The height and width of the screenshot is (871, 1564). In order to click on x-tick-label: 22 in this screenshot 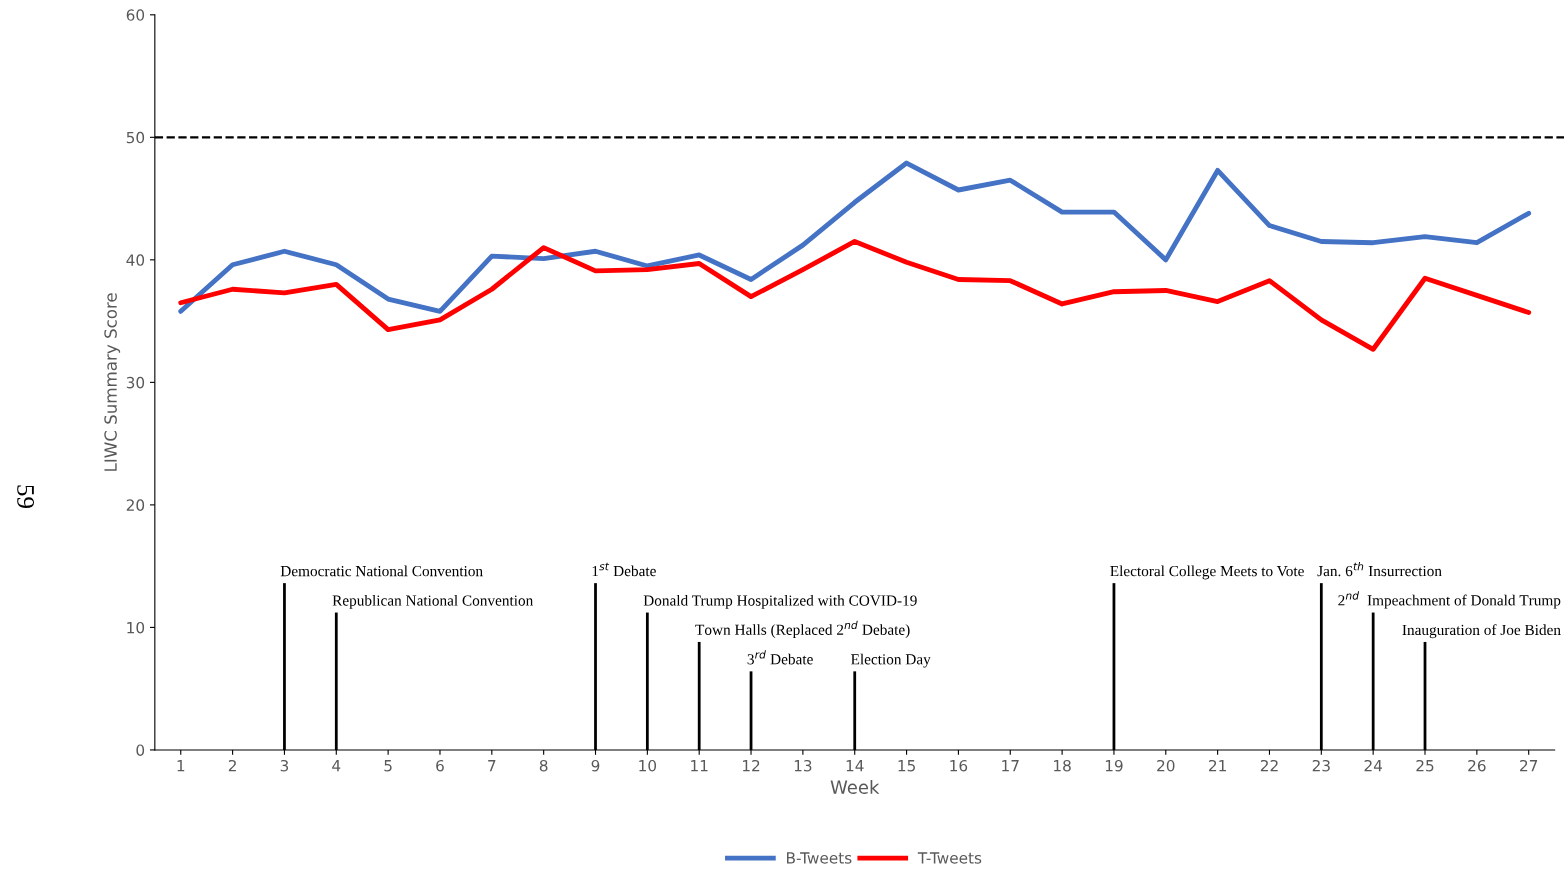, I will do `click(1269, 765)`.